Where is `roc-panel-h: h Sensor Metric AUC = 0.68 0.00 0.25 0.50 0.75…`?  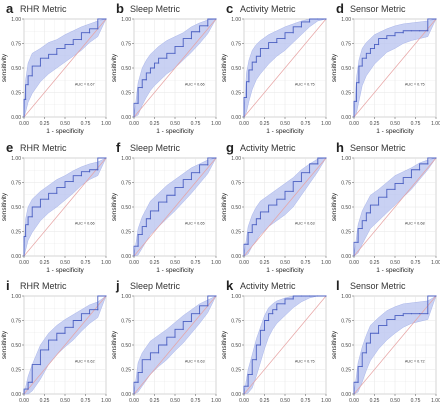
roc-panel-h: h Sensor Metric AUC = 0.68 0.00 0.25 0.50 0.75… is located at coordinates (385, 207).